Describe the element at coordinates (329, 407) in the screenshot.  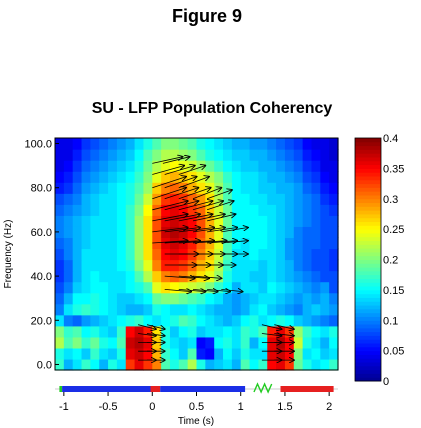
I see `x-tick-label: 2` at that location.